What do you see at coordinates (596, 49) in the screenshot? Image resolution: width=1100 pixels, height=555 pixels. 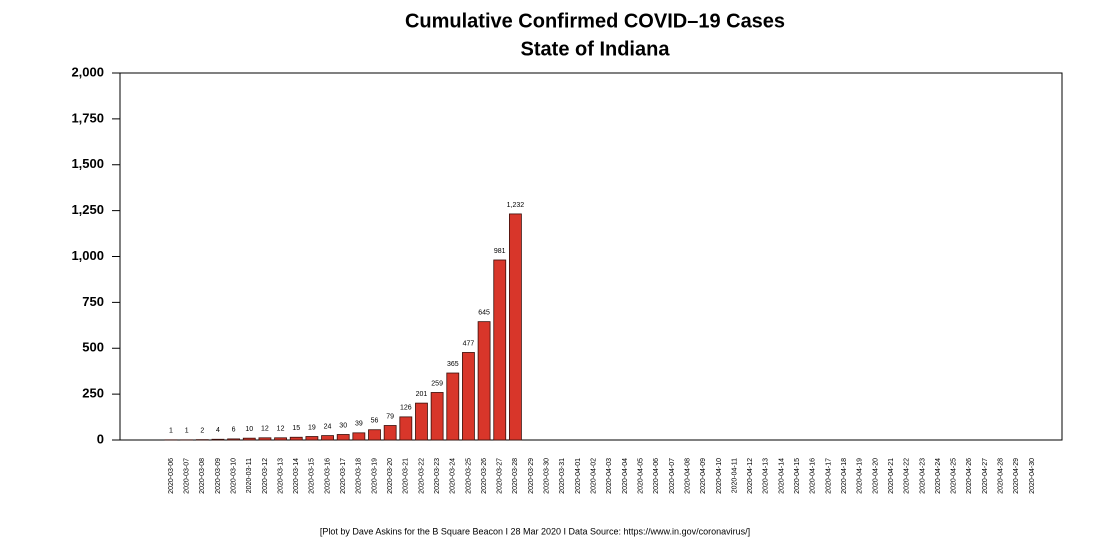 I see `chart-subtitle: State of Indiana` at bounding box center [596, 49].